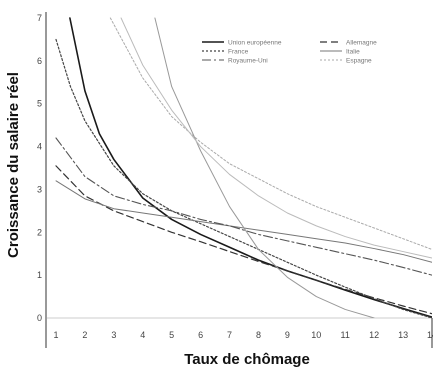 The height and width of the screenshot is (369, 433). What do you see at coordinates (258, 335) in the screenshot?
I see `x-tick-label: 8` at bounding box center [258, 335].